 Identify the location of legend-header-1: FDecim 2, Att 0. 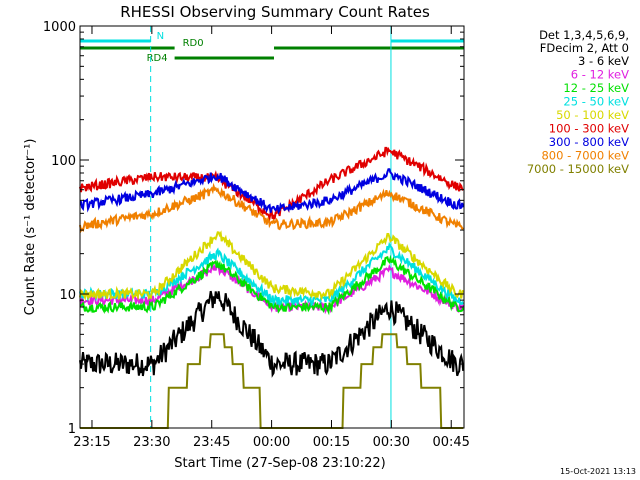
(584, 48).